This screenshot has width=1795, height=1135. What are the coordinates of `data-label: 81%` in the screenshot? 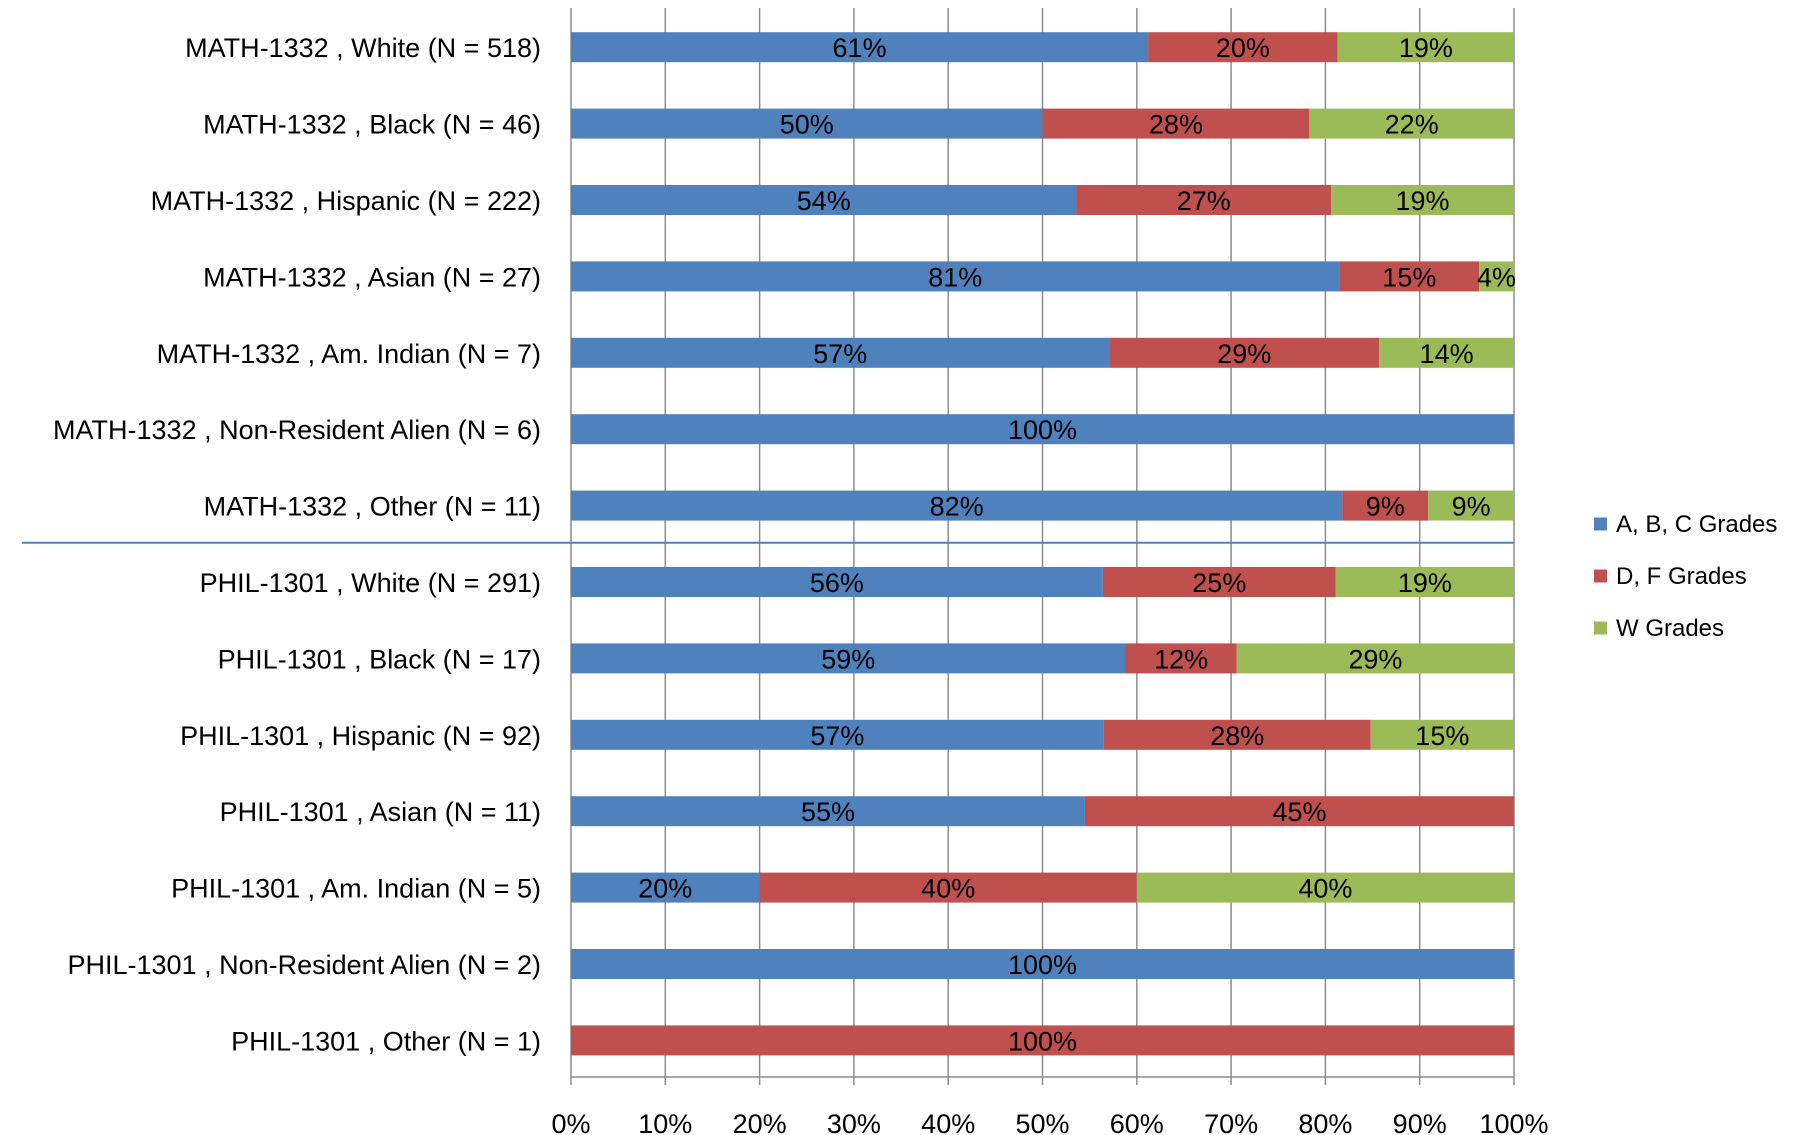 It's located at (955, 277).